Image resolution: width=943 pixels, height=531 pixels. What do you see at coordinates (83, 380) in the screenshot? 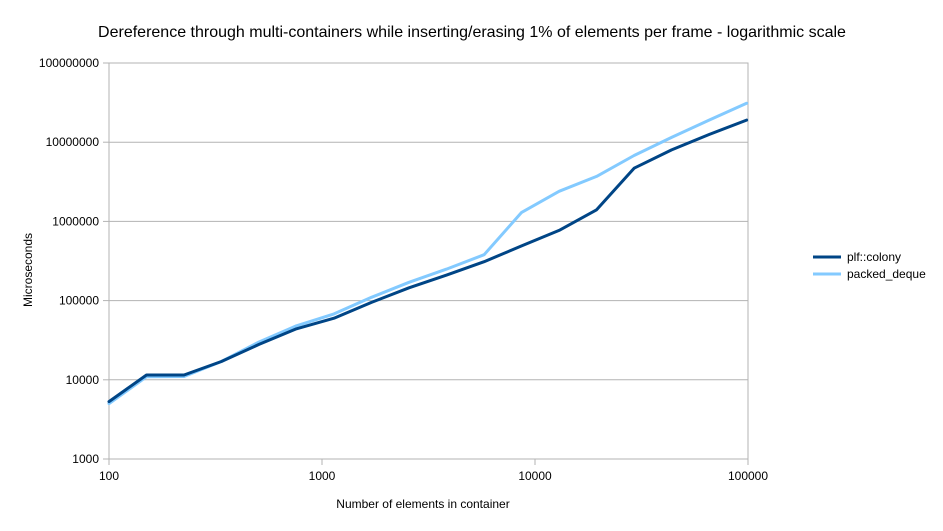
I see `y-tick-label: 10000` at bounding box center [83, 380].